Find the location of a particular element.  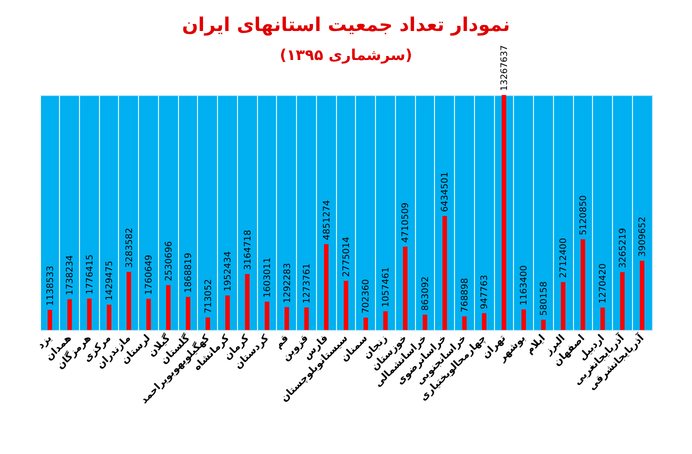

chart-subtitle: (سرشماری ۱۳۹۵) is located at coordinates (346, 55).